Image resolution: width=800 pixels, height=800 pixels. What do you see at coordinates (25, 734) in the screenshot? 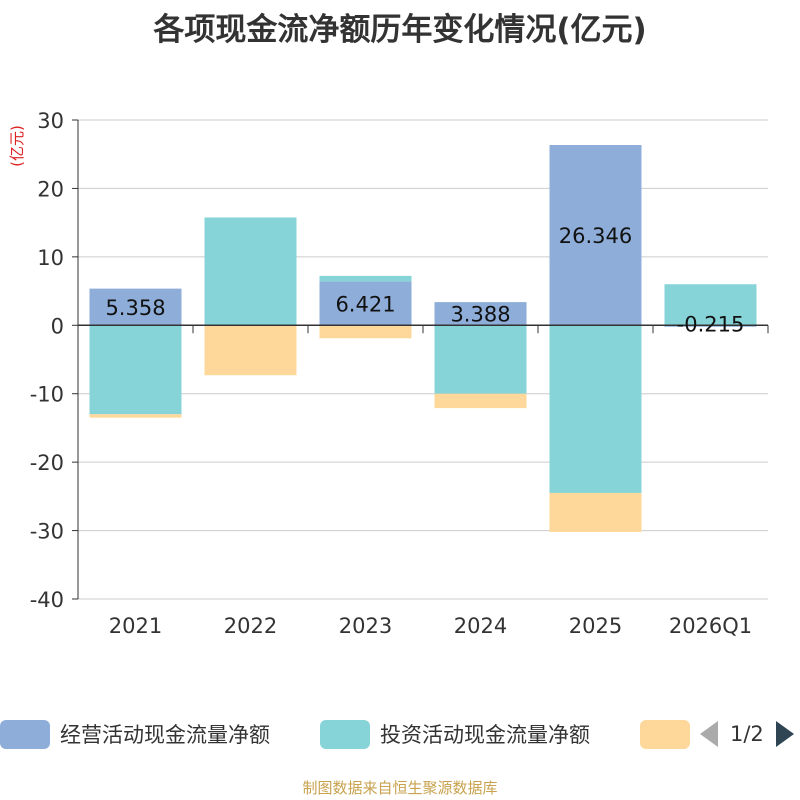
I see `legend-swatch-operating` at bounding box center [25, 734].